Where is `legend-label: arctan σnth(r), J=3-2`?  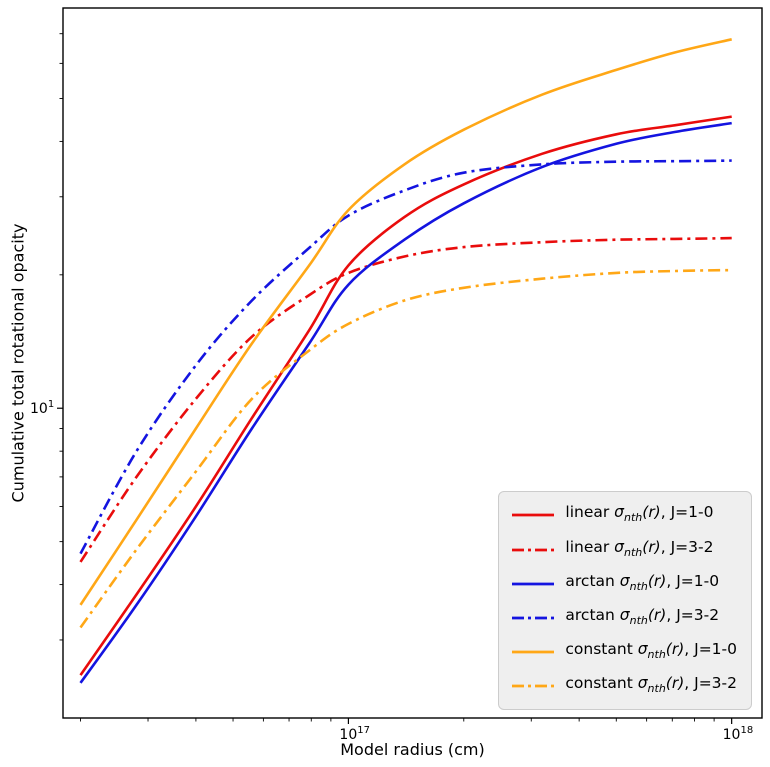 legend-label: arctan σnth(r), J=3-2 is located at coordinates (642, 616).